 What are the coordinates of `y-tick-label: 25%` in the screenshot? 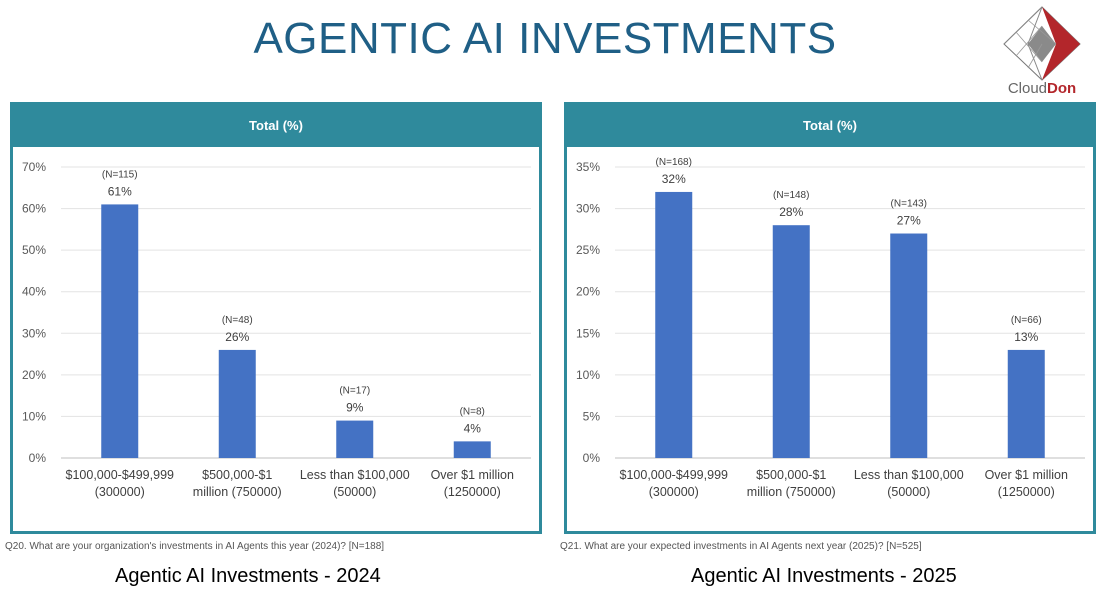 It's located at (588, 250).